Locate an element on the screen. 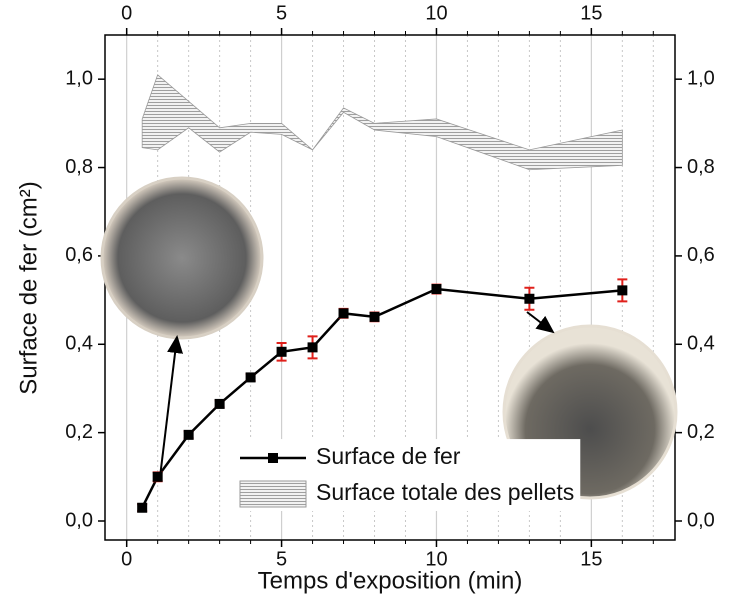 Image resolution: width=731 pixels, height=603 pixels. x-tick-label-top: 0 is located at coordinates (126, 13).